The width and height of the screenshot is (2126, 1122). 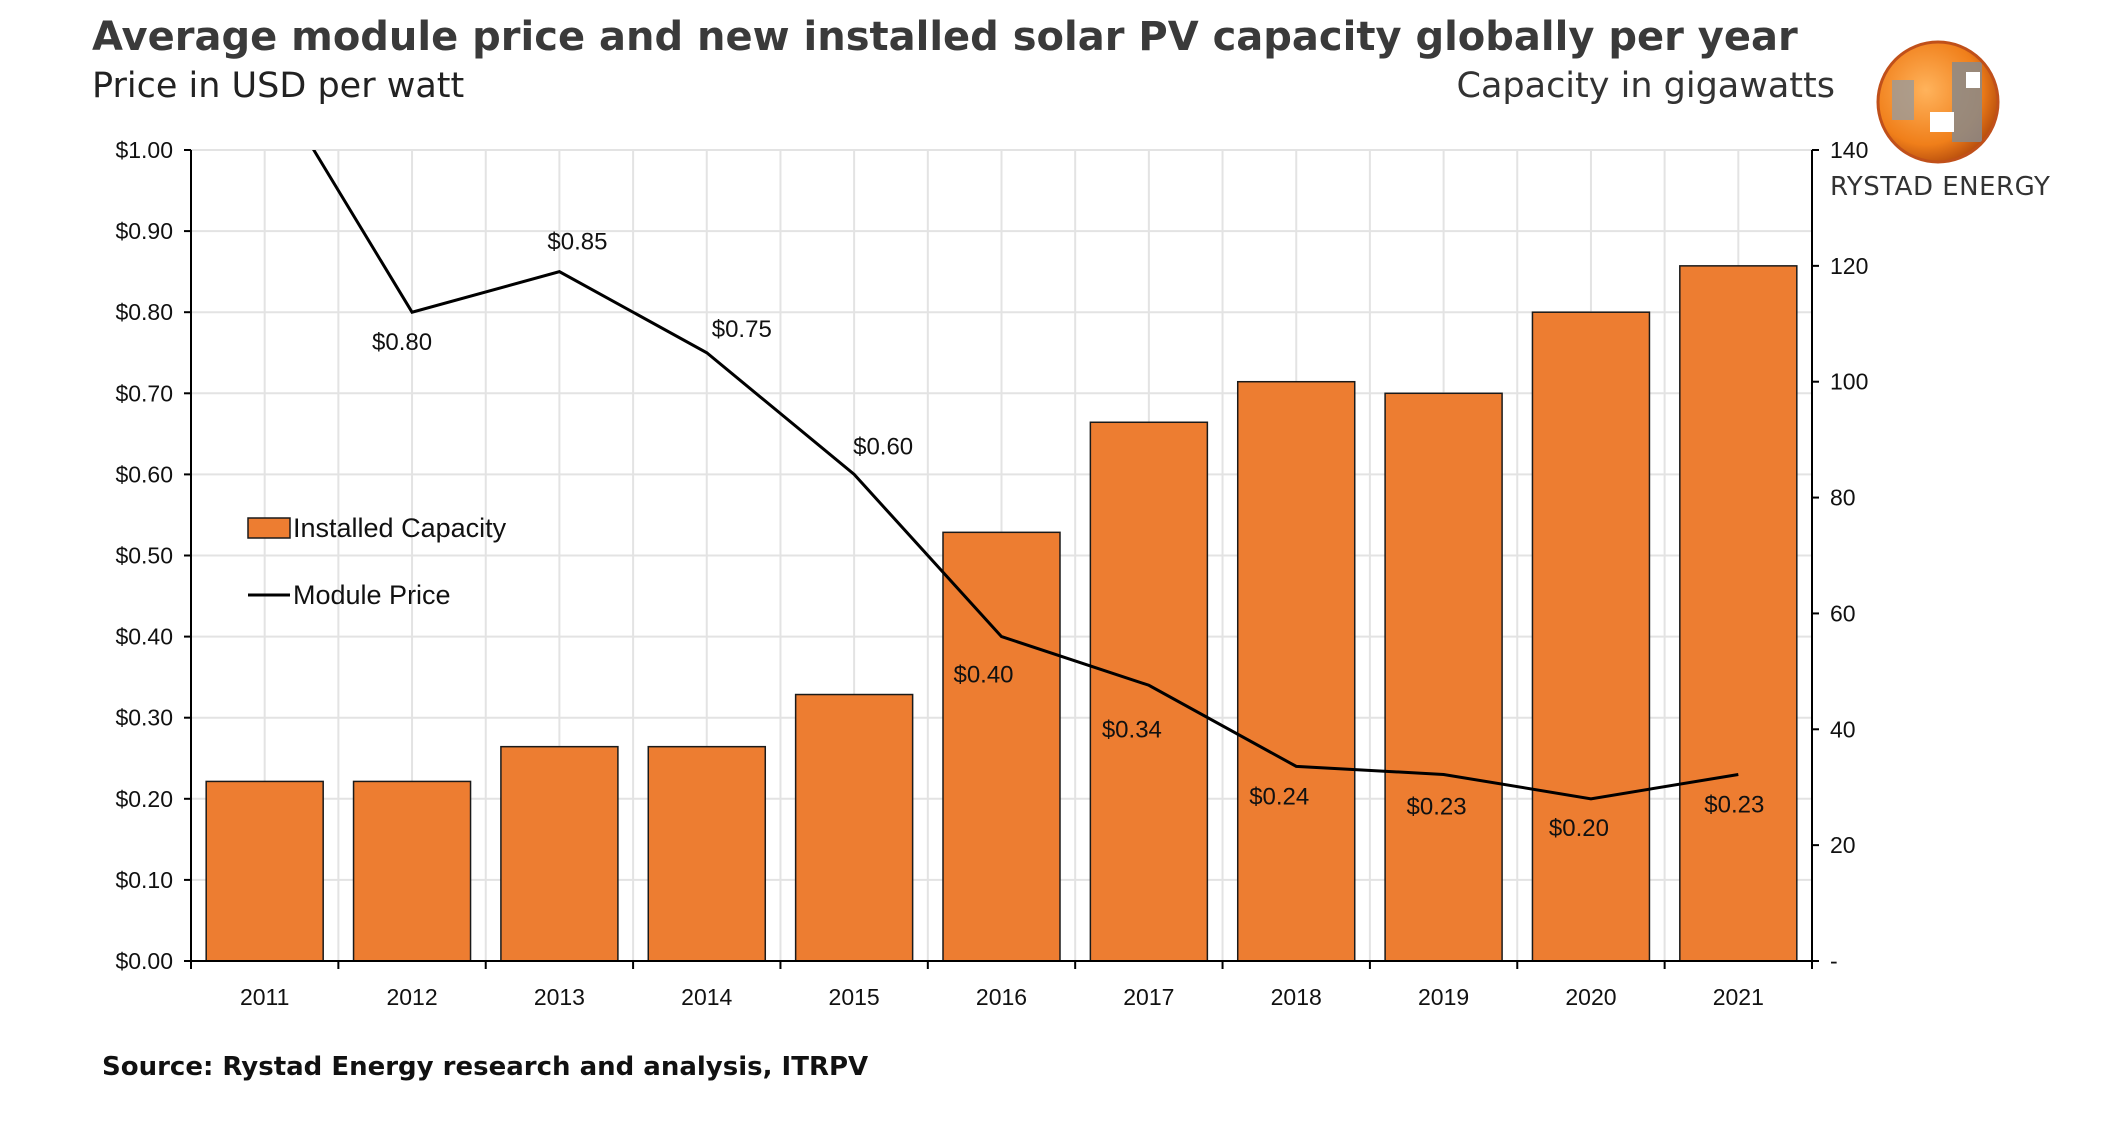 I want to click on x-tick-label: 2021, so click(x=1738, y=997).